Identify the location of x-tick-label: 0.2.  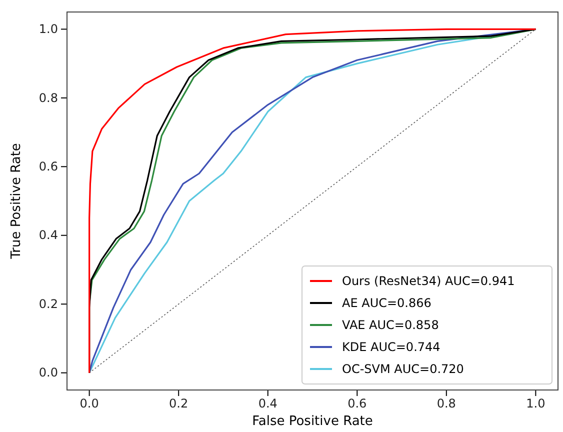
(178, 403).